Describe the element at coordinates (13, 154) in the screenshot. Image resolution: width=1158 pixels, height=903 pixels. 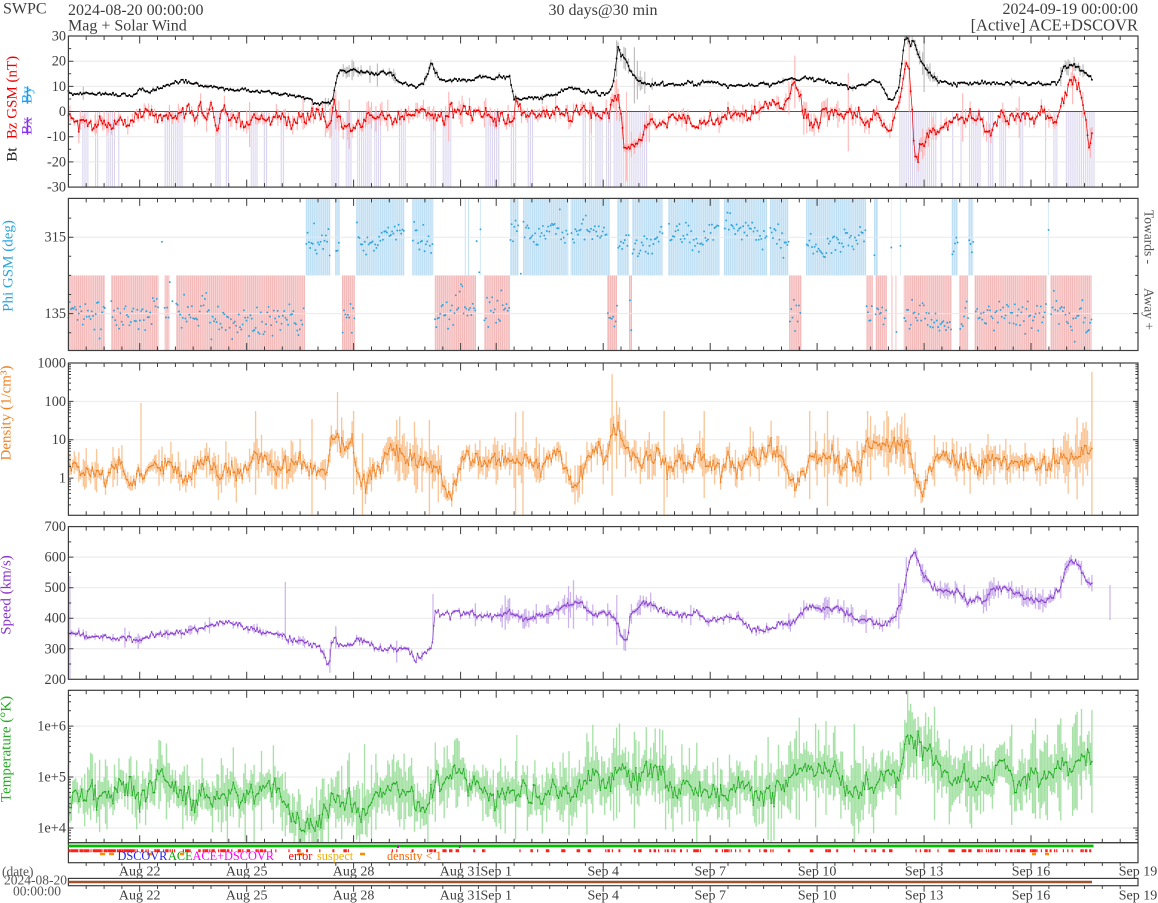
I see `svg-text: Bt` at that location.